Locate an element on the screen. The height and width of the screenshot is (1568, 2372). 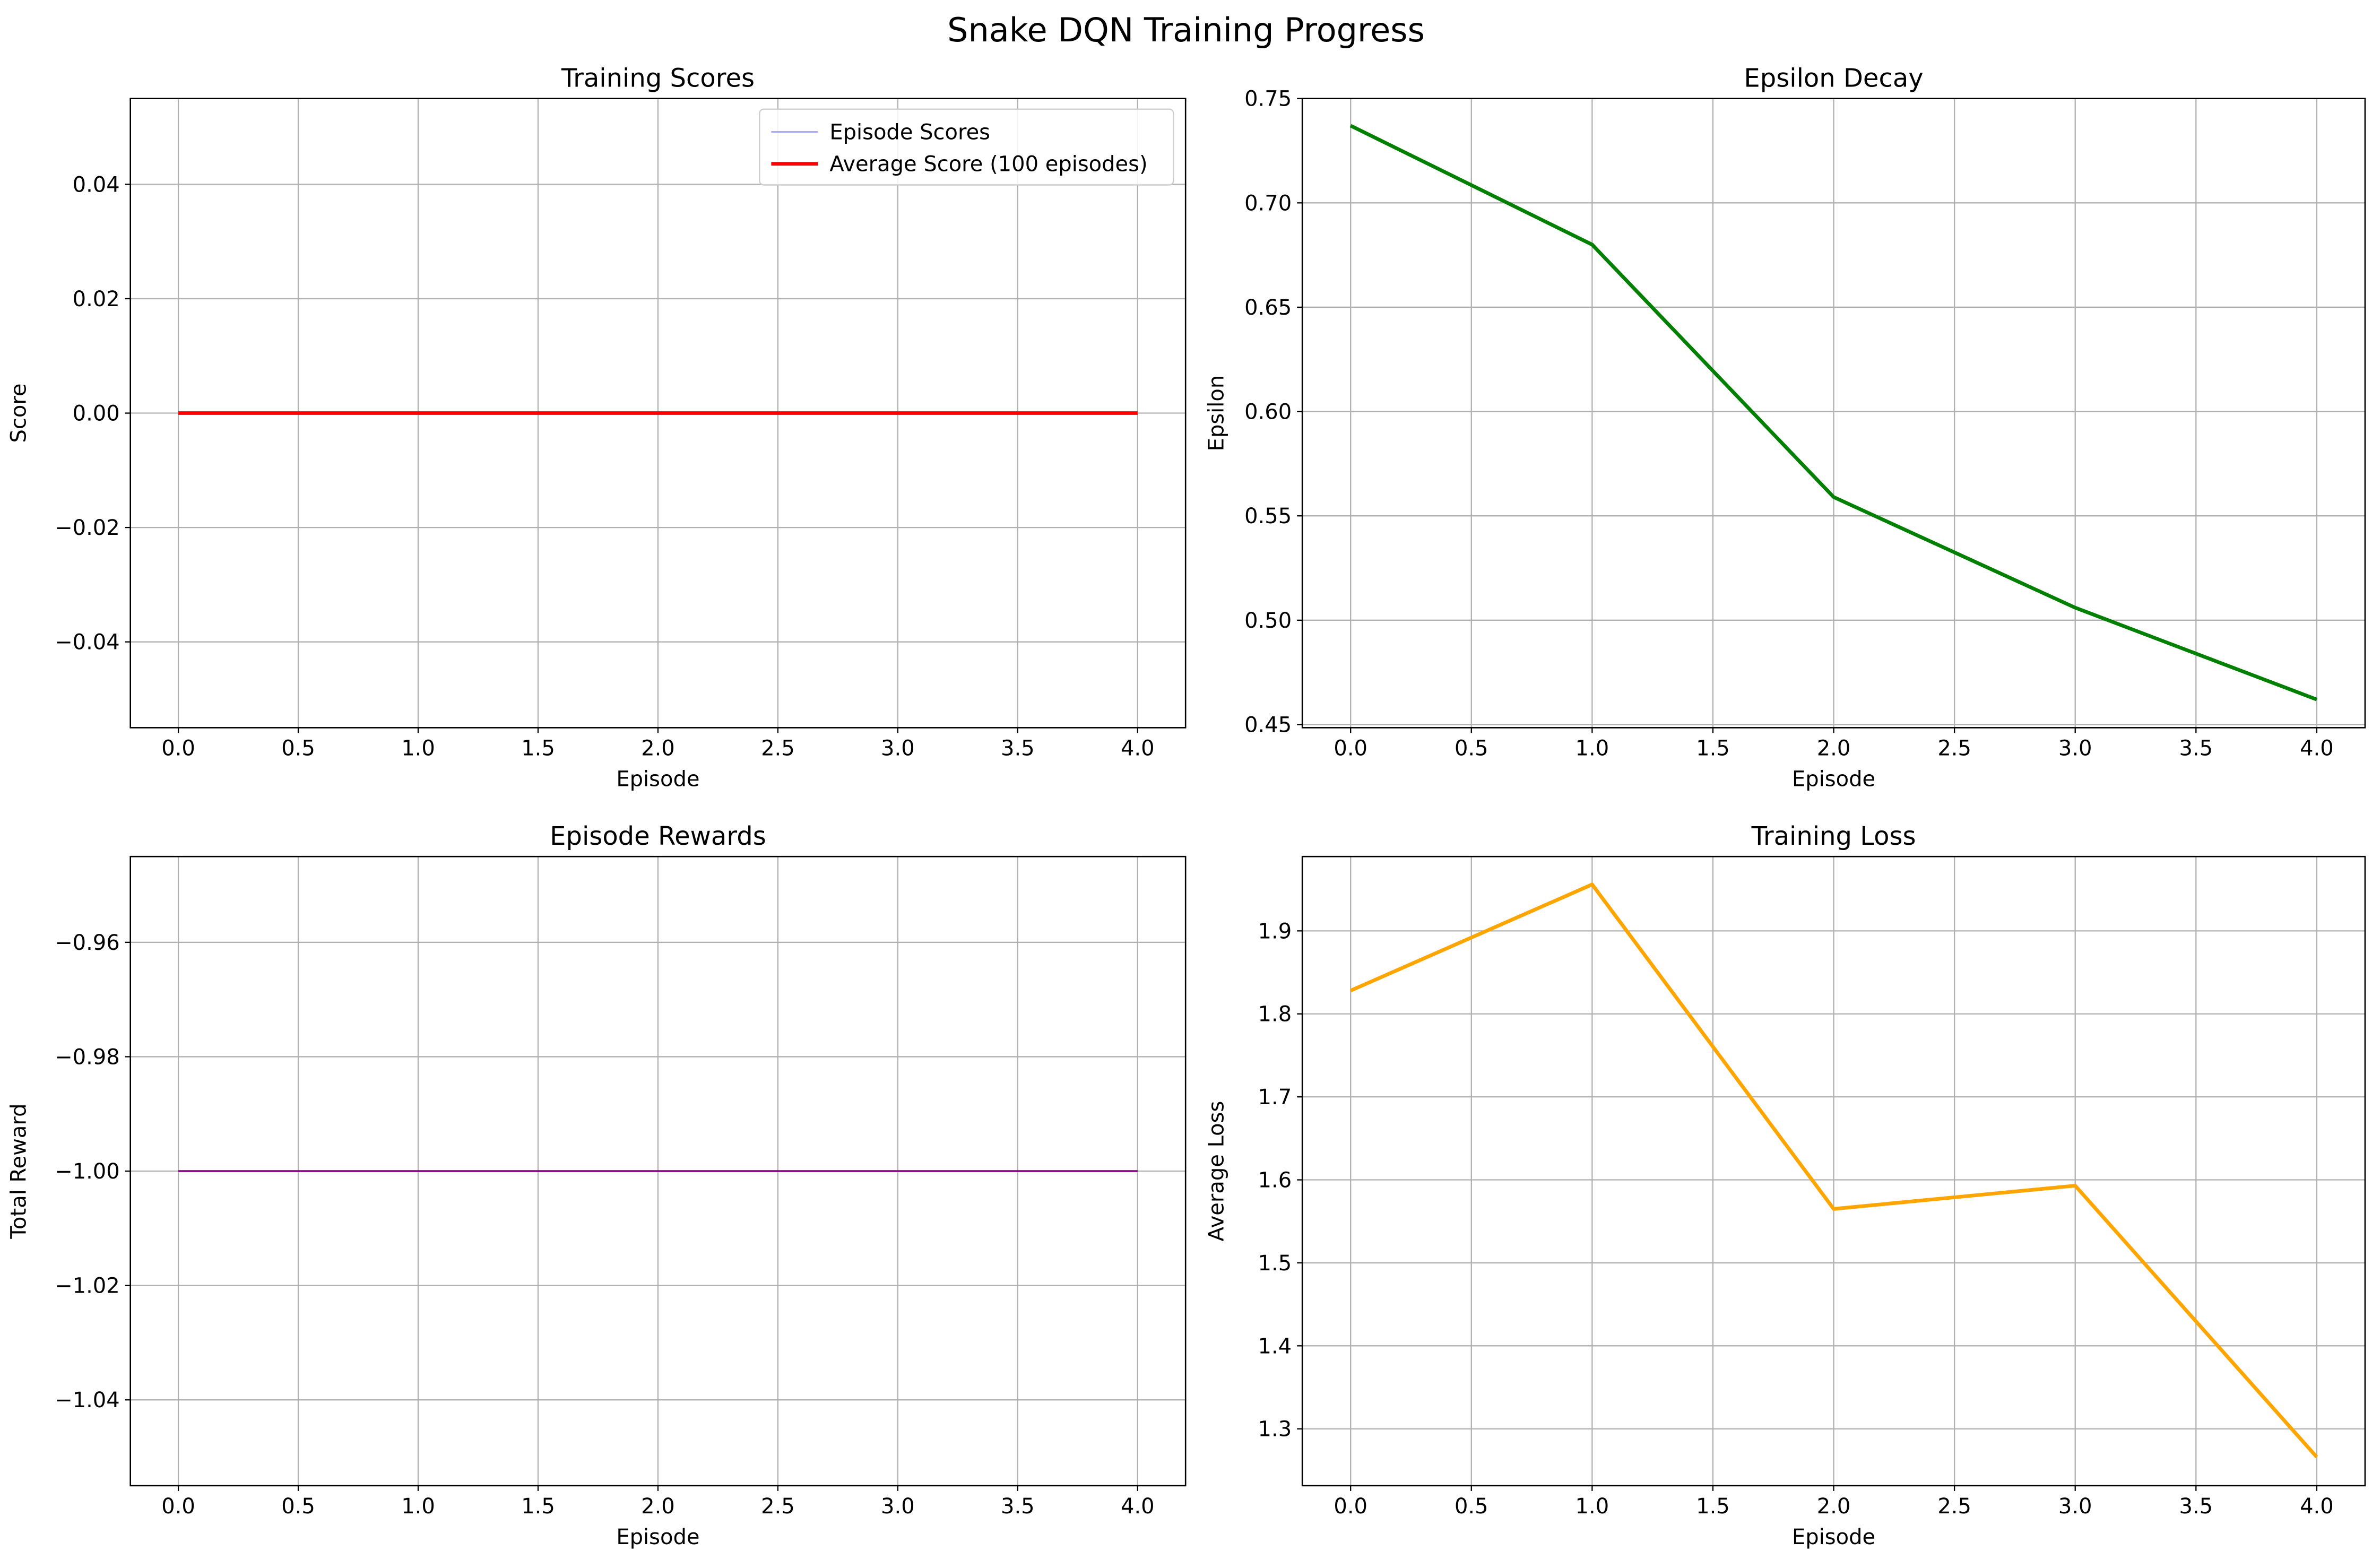
legend-label: Episode Scores is located at coordinates (909, 132).